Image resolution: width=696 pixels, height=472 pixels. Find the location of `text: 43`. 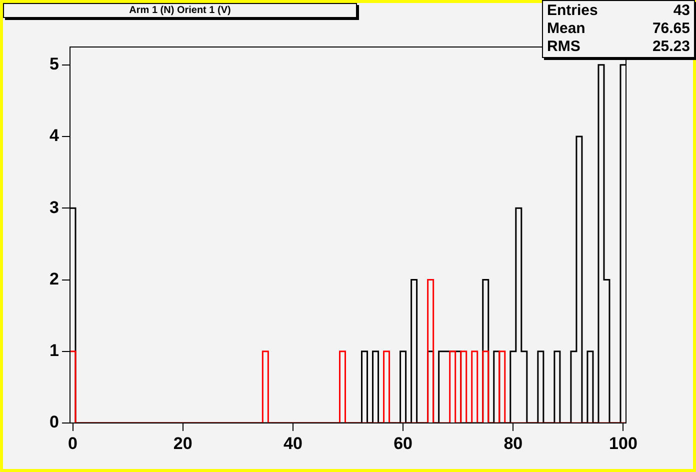

text: 43 is located at coordinates (681, 11).